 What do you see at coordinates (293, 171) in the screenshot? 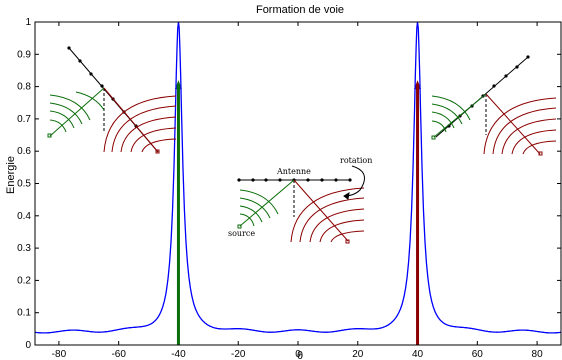
I see `annotation-antenne: Antenne` at bounding box center [293, 171].